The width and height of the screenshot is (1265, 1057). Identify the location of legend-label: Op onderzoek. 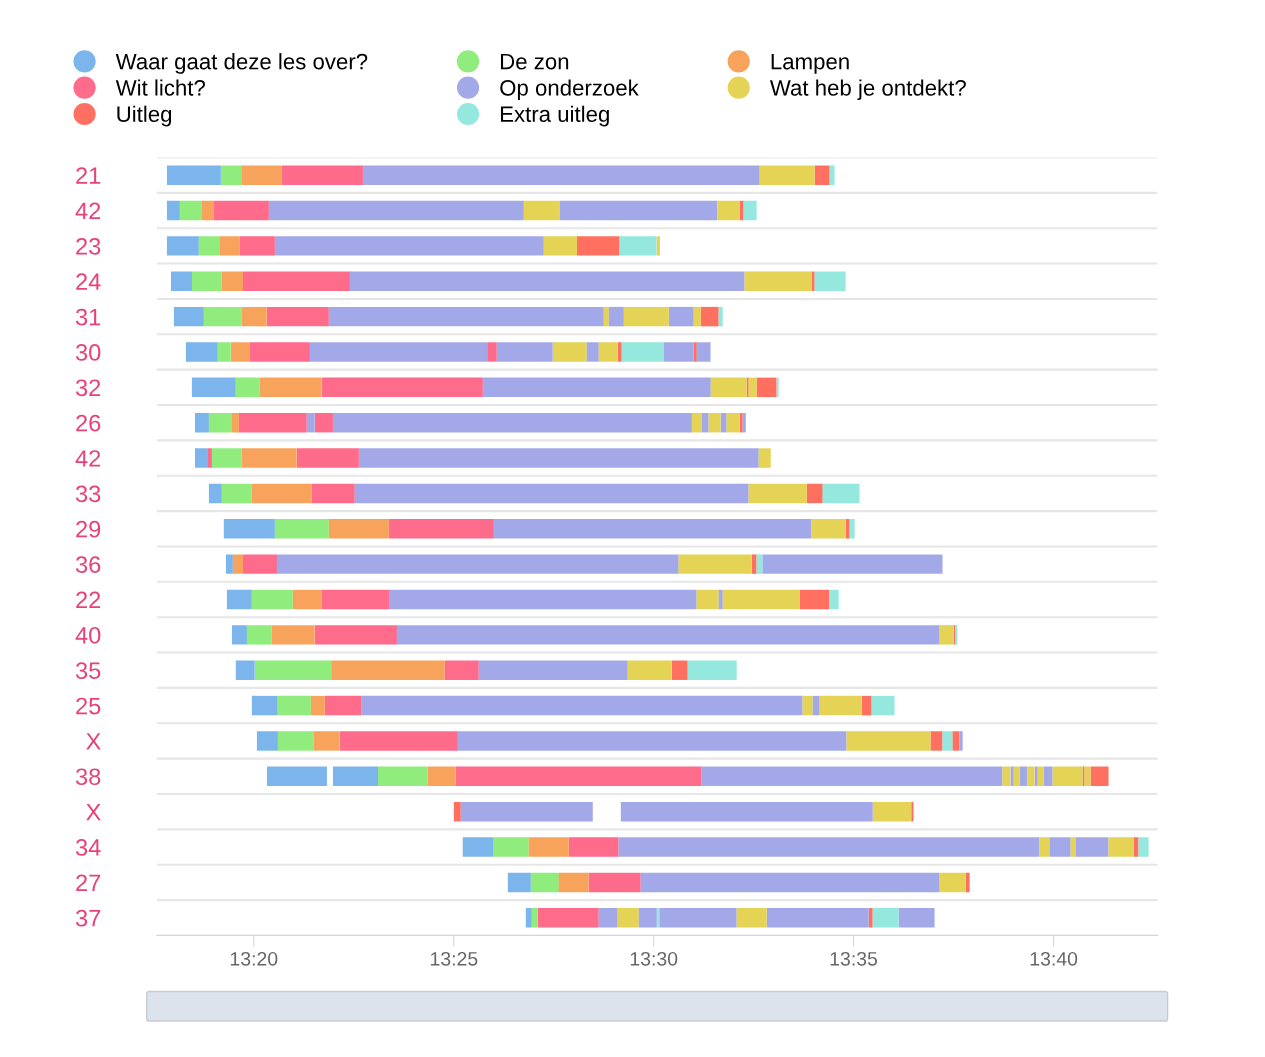
(569, 90).